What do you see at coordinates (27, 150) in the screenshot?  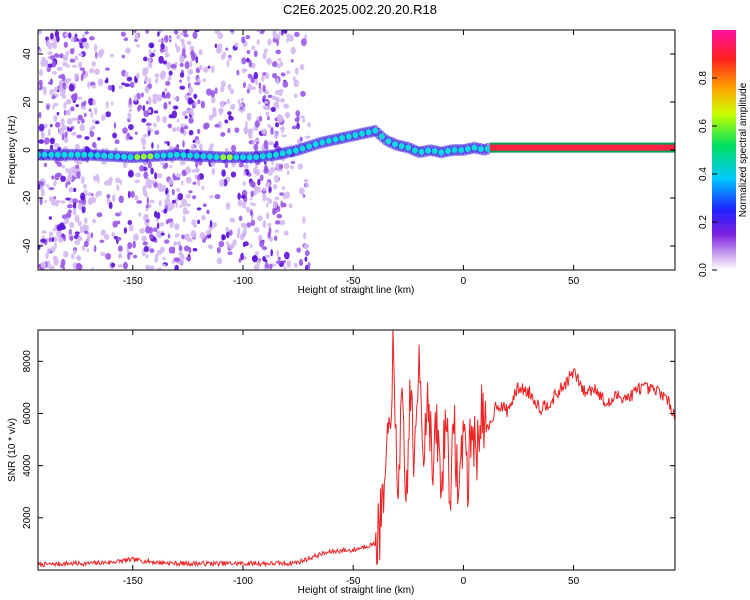 I see `y-tick-label: 0` at bounding box center [27, 150].